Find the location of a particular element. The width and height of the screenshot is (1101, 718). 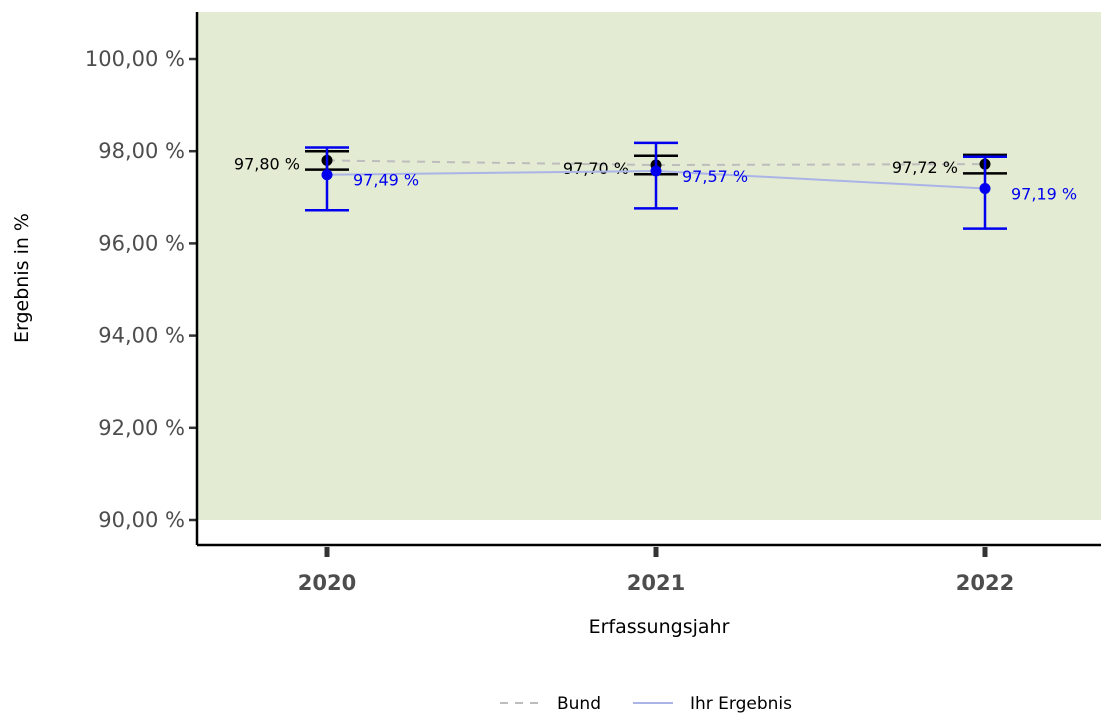

data-label: 97,70 % is located at coordinates (596, 168).